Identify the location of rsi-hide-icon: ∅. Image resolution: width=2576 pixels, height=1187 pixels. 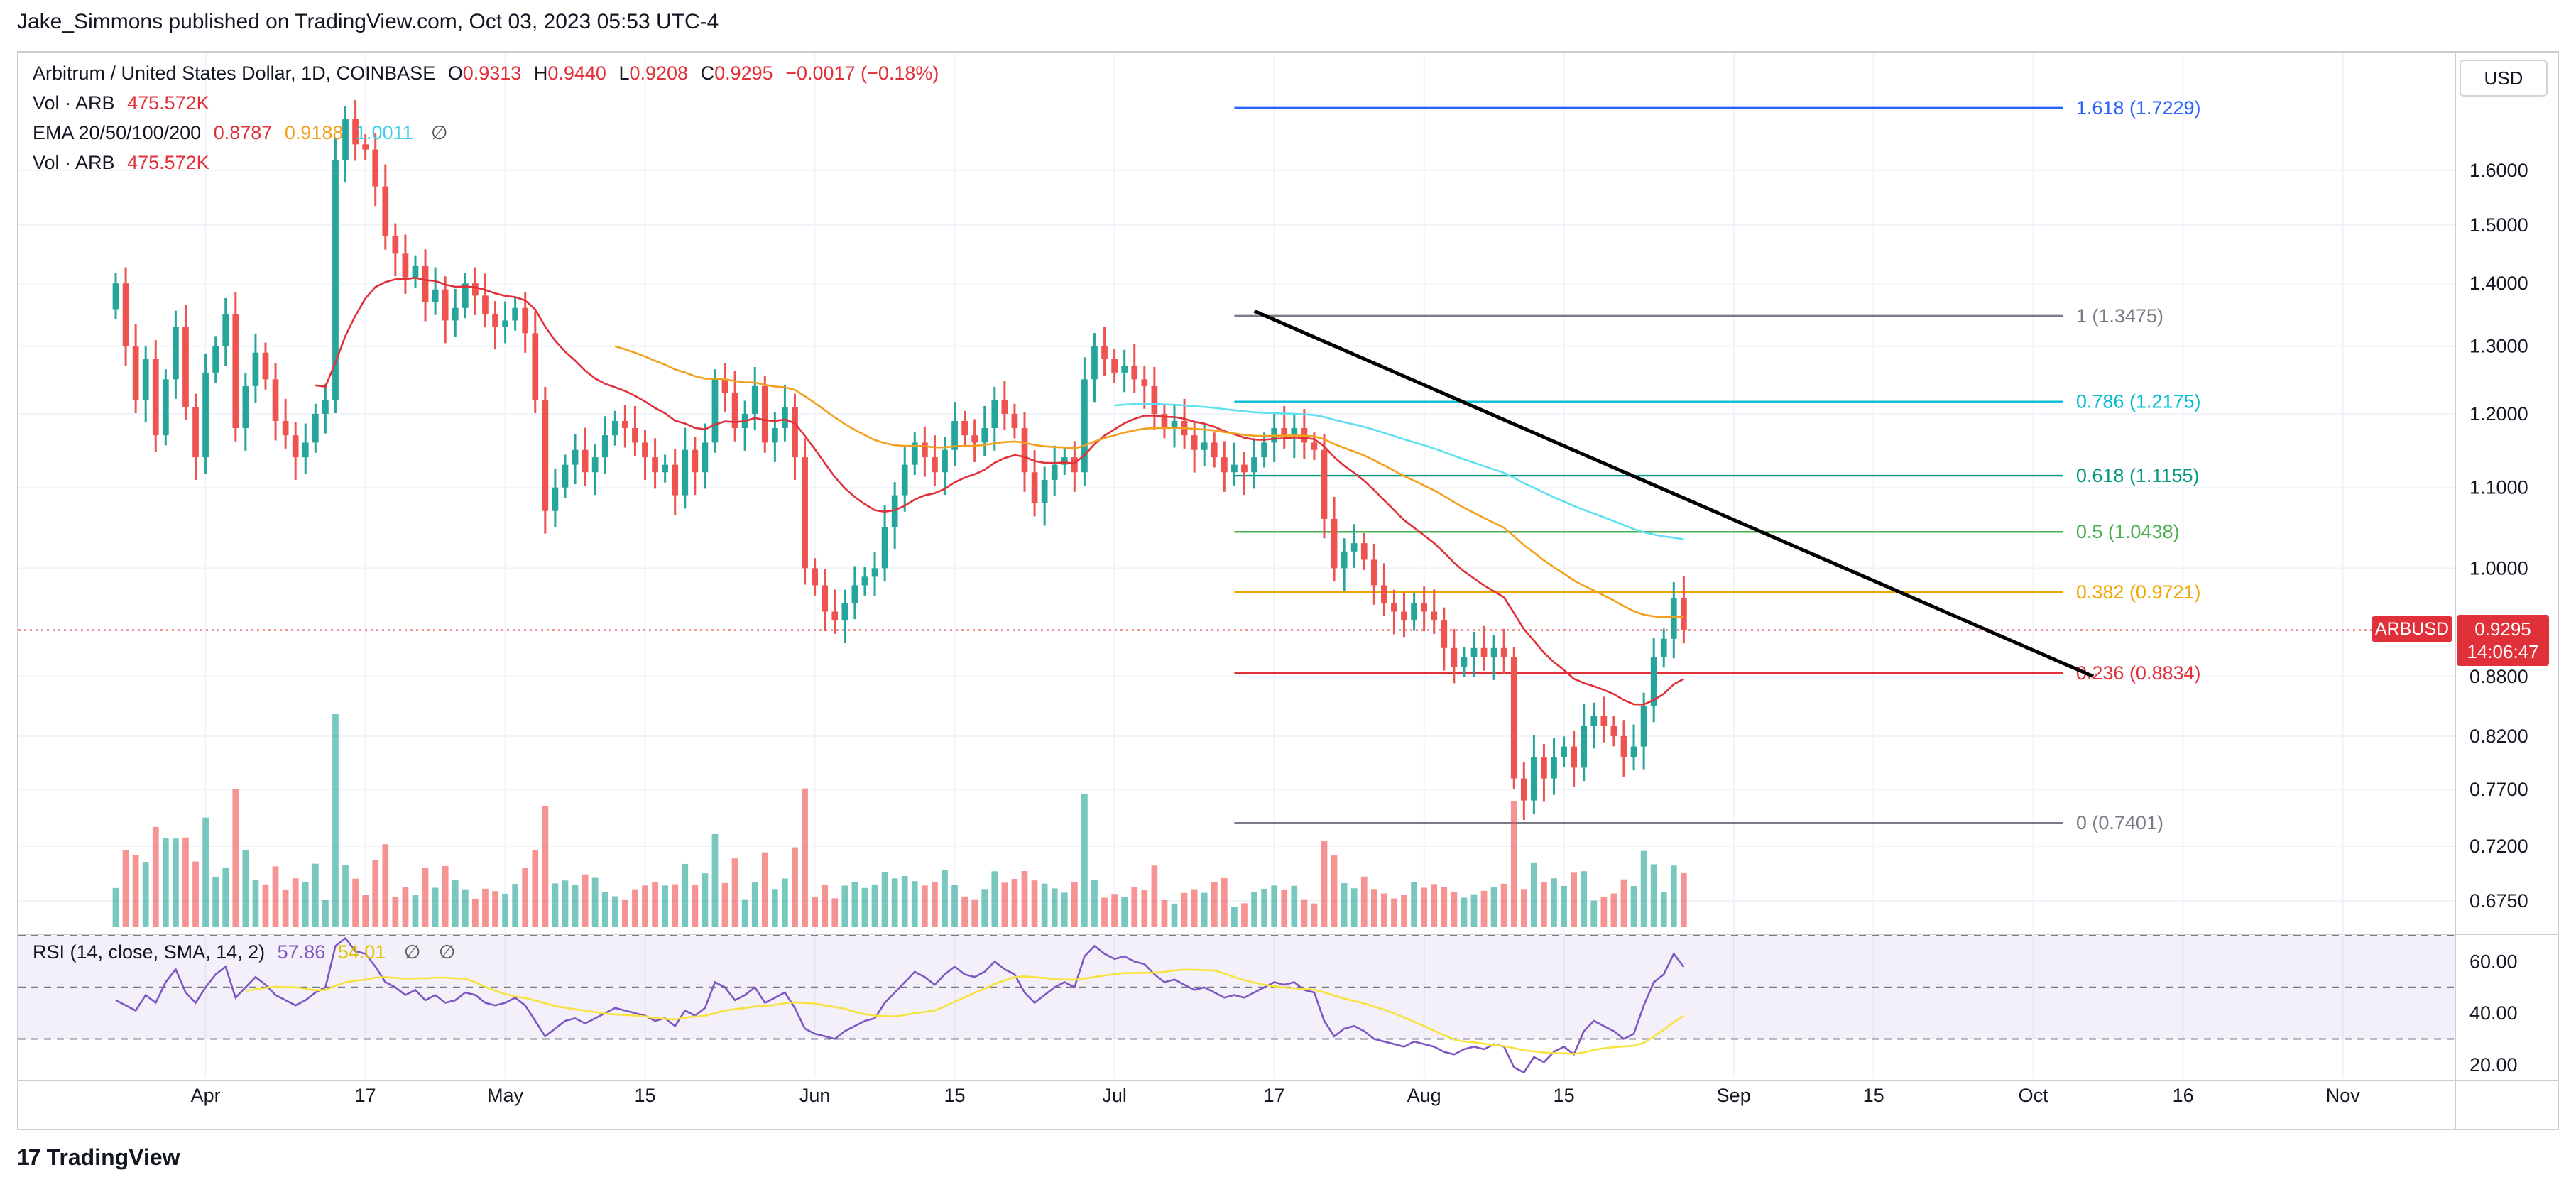
(412, 952).